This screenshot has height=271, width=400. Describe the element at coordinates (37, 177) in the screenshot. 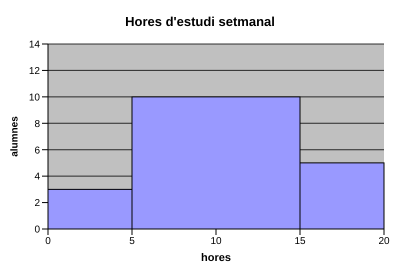

I see `y-tick-label: 4` at that location.